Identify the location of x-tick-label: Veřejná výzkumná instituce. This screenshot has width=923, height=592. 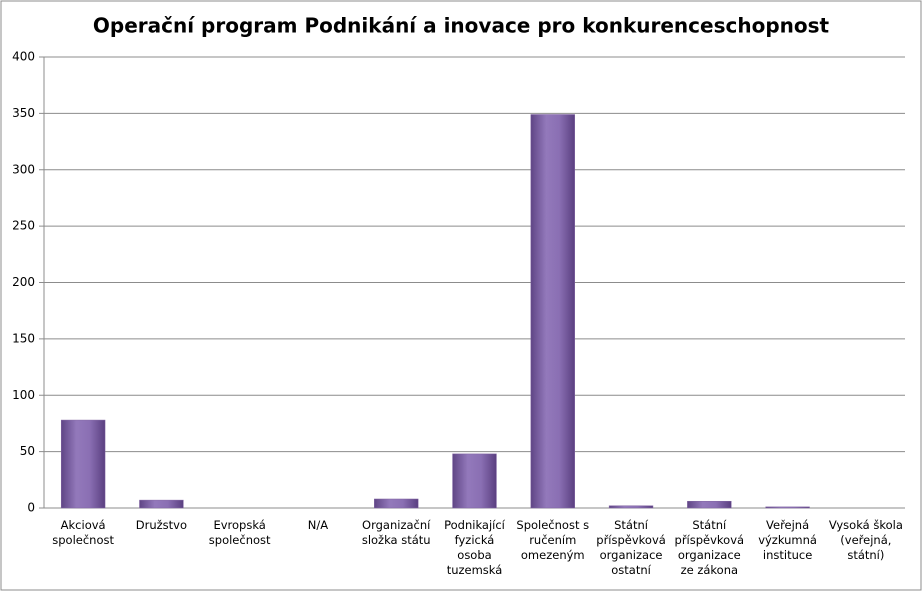
(787, 540).